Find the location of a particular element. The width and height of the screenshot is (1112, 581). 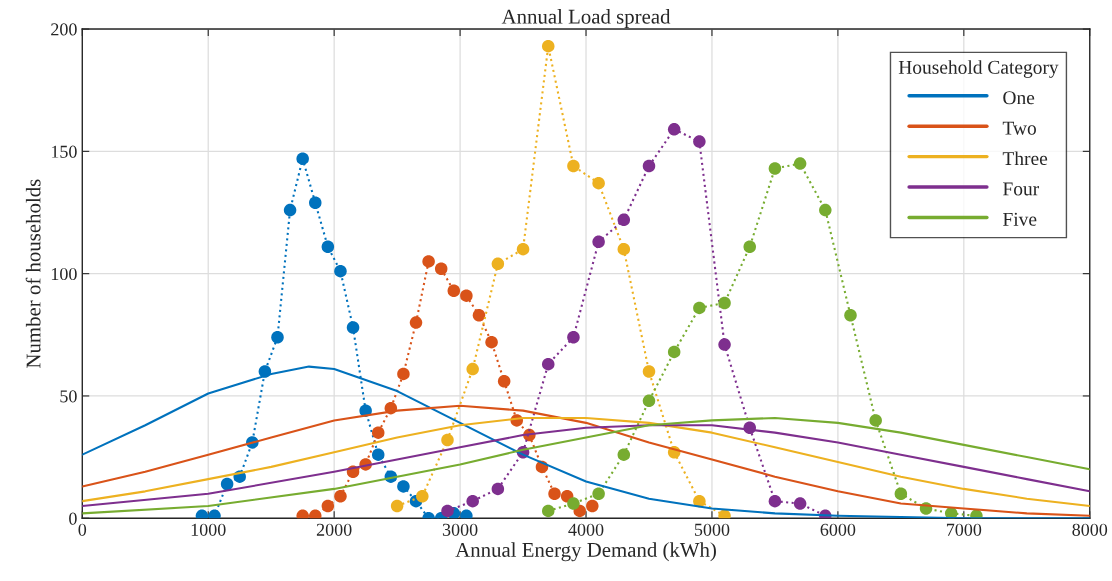

y-axis-title: Number of households is located at coordinates (33, 273).